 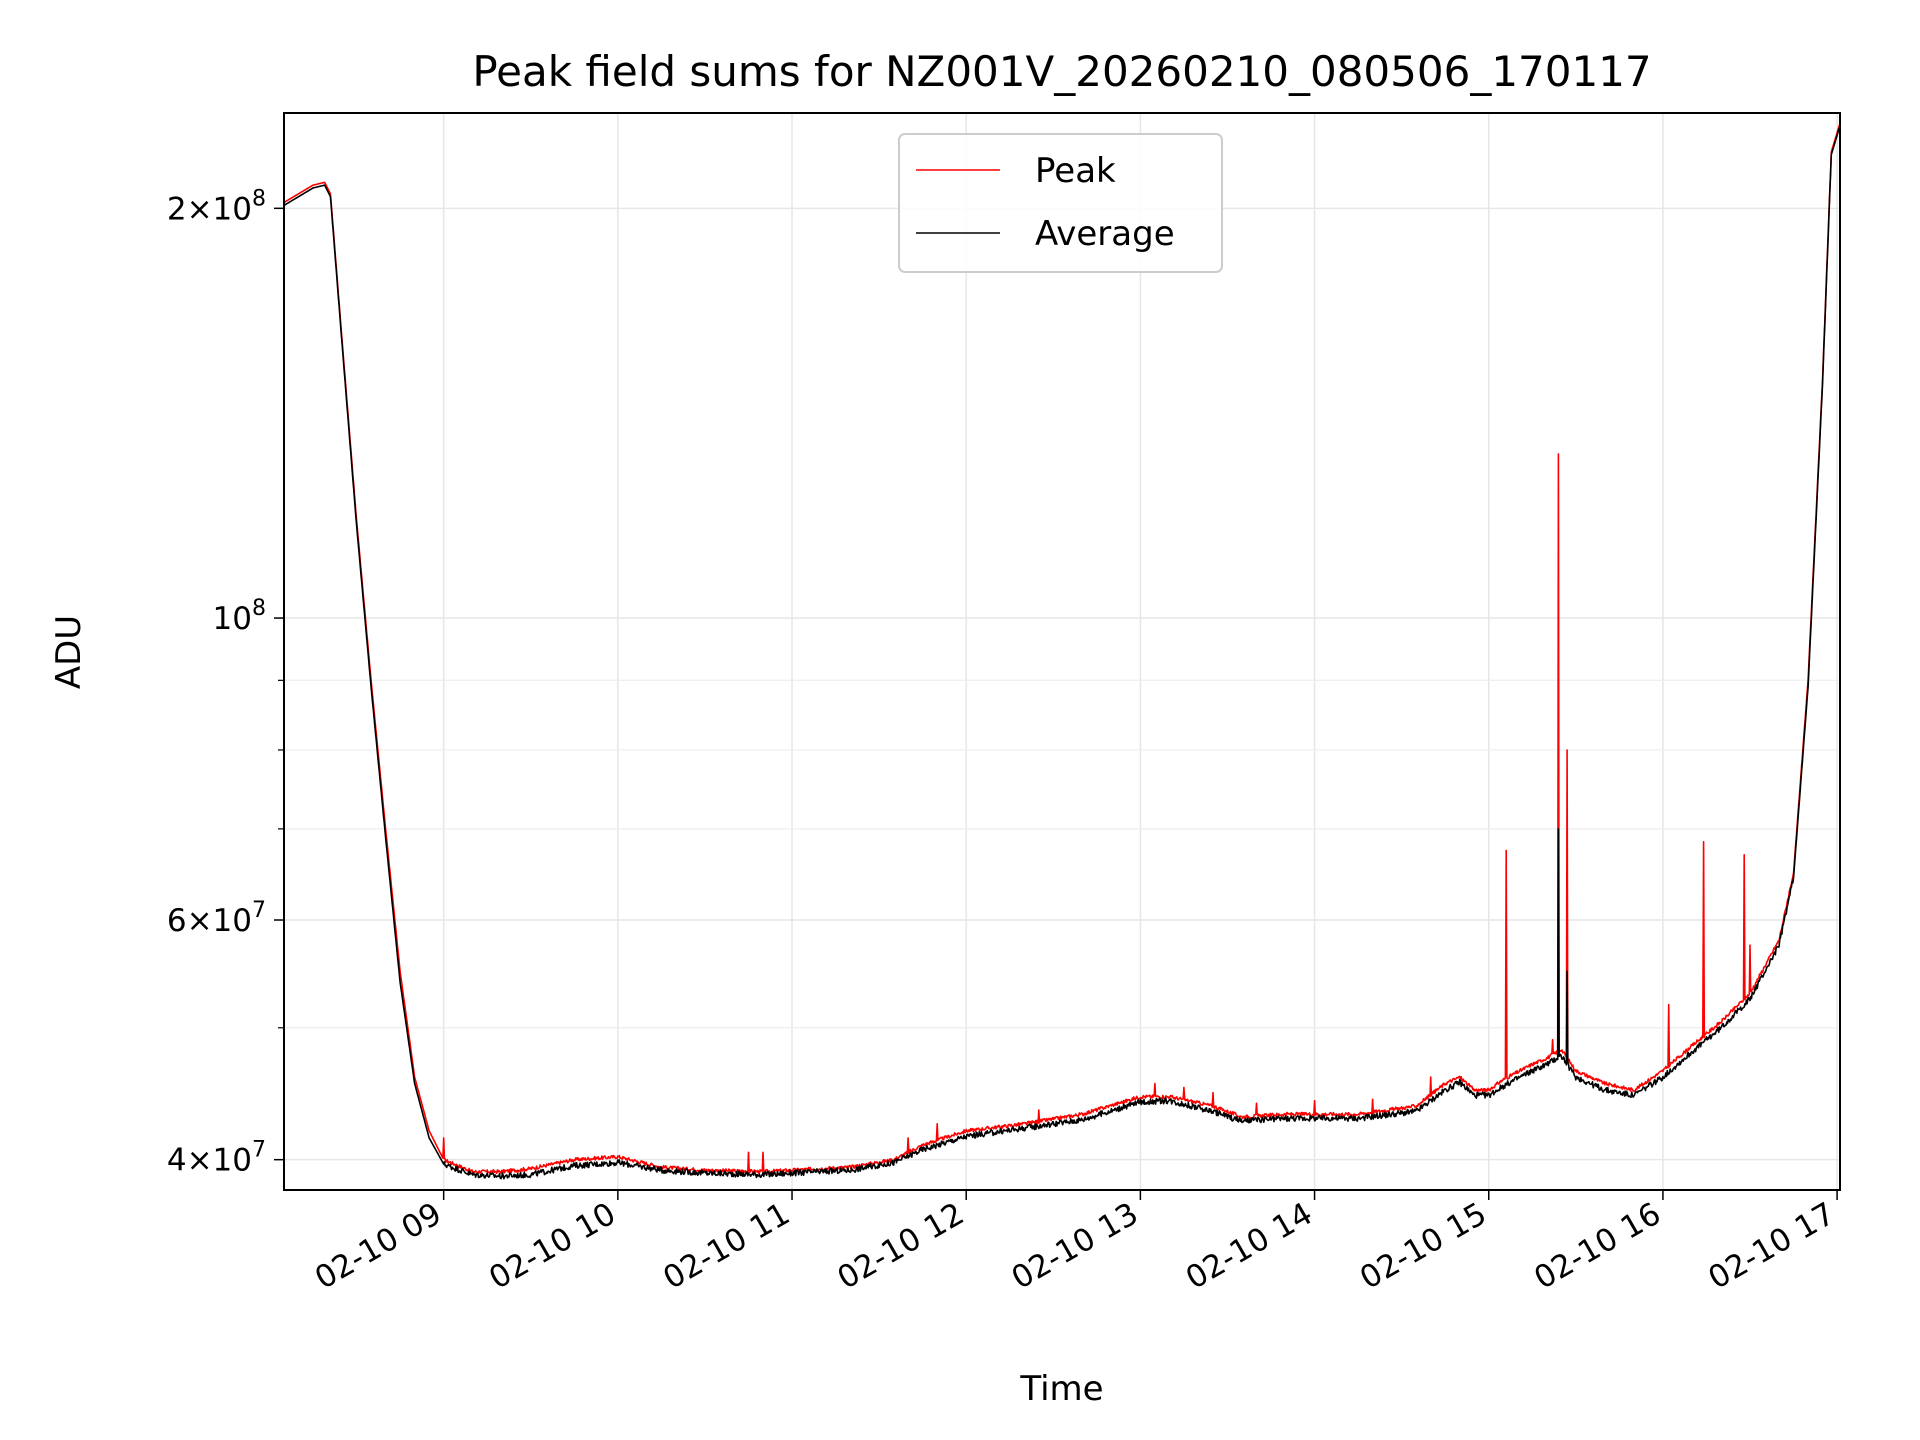 What do you see at coordinates (1075, 171) in the screenshot?
I see `legend-label-peak: Peak` at bounding box center [1075, 171].